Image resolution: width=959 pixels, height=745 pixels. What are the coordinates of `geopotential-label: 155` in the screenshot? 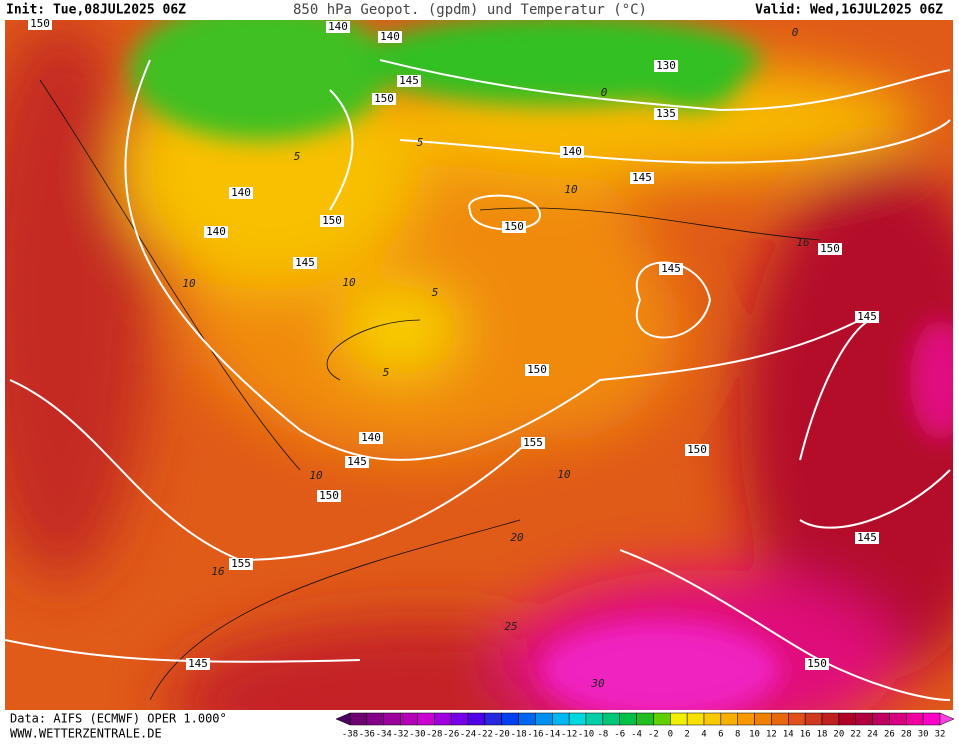 It's located at (241, 563).